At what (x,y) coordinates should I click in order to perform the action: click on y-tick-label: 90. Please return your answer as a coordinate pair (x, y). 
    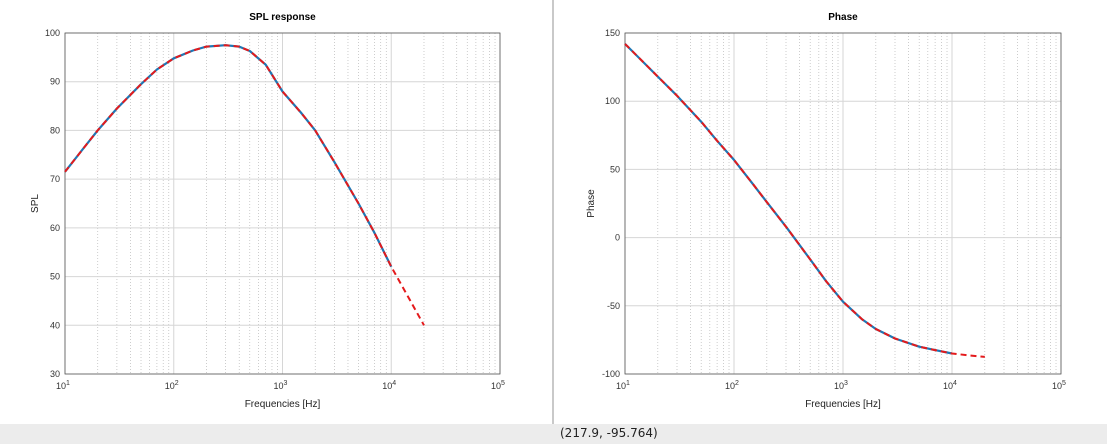
    Looking at the image, I should click on (55, 82).